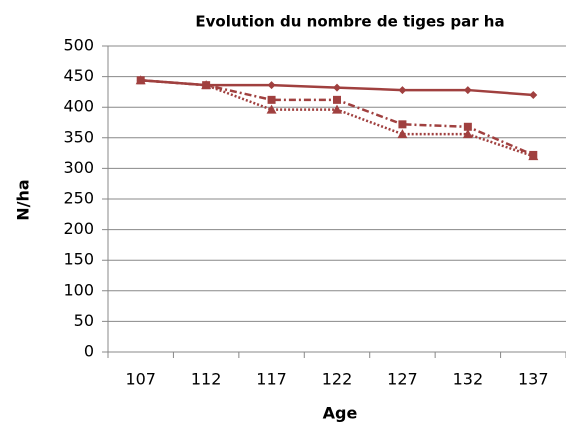  I want to click on y-tick-label: 150, so click(78, 259).